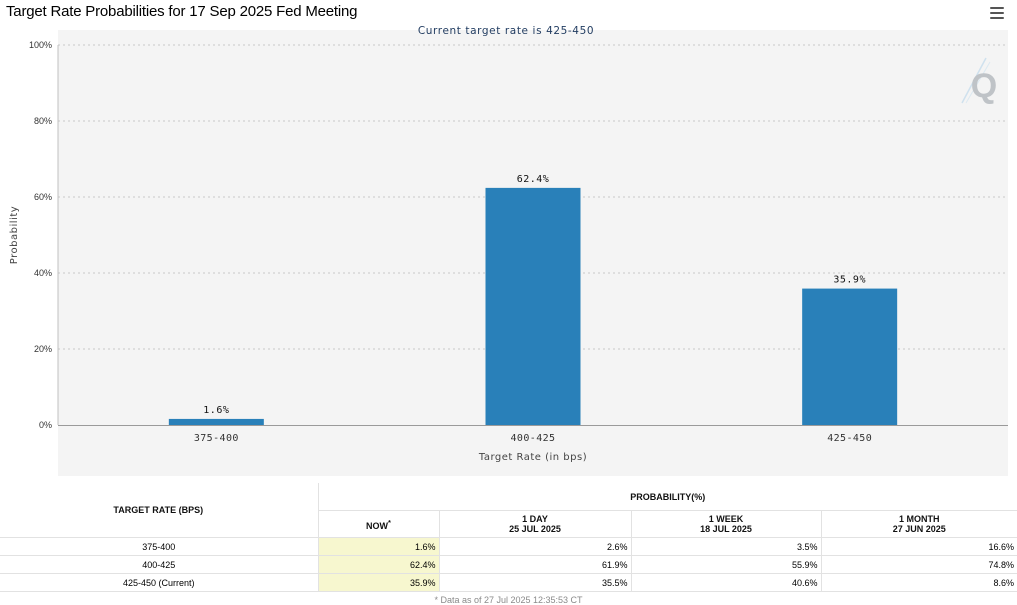 Image resolution: width=1017 pixels, height=605 pixels. I want to click on svg-text: Q, so click(984, 86).